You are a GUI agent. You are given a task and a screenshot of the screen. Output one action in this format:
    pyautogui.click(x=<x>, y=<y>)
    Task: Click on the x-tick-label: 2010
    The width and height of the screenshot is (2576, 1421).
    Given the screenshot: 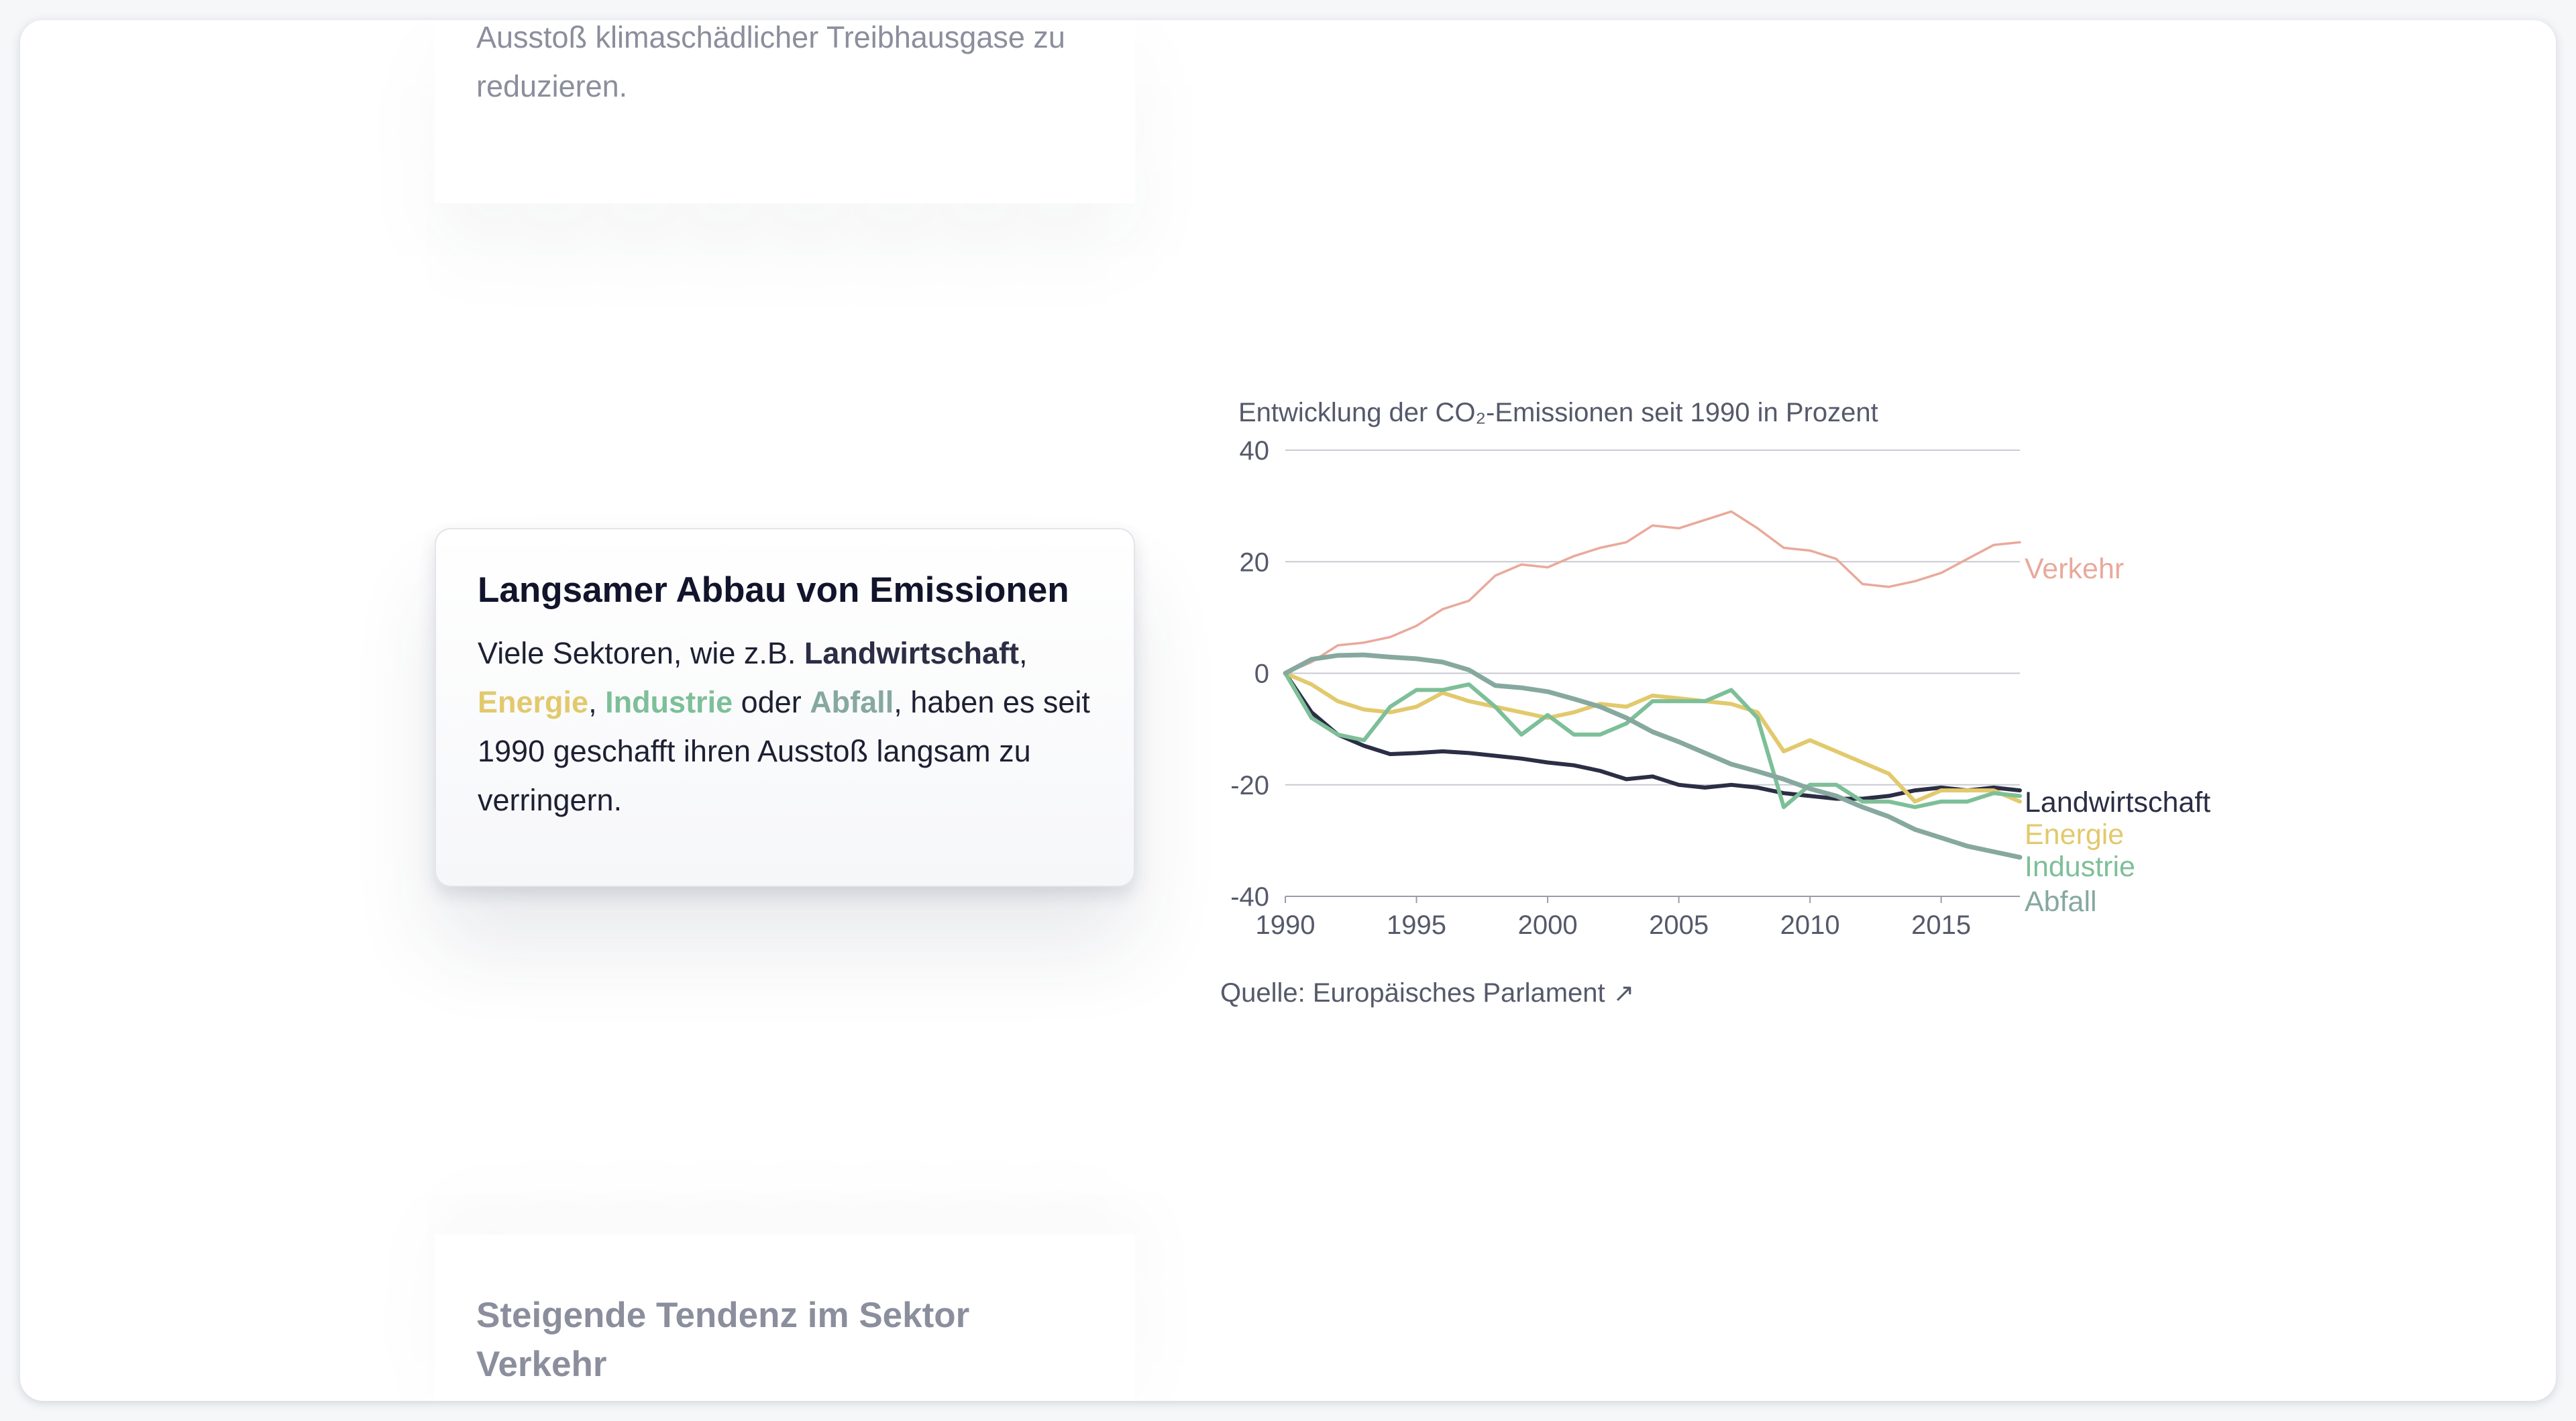 What is the action you would take?
    pyautogui.click(x=1810, y=925)
    